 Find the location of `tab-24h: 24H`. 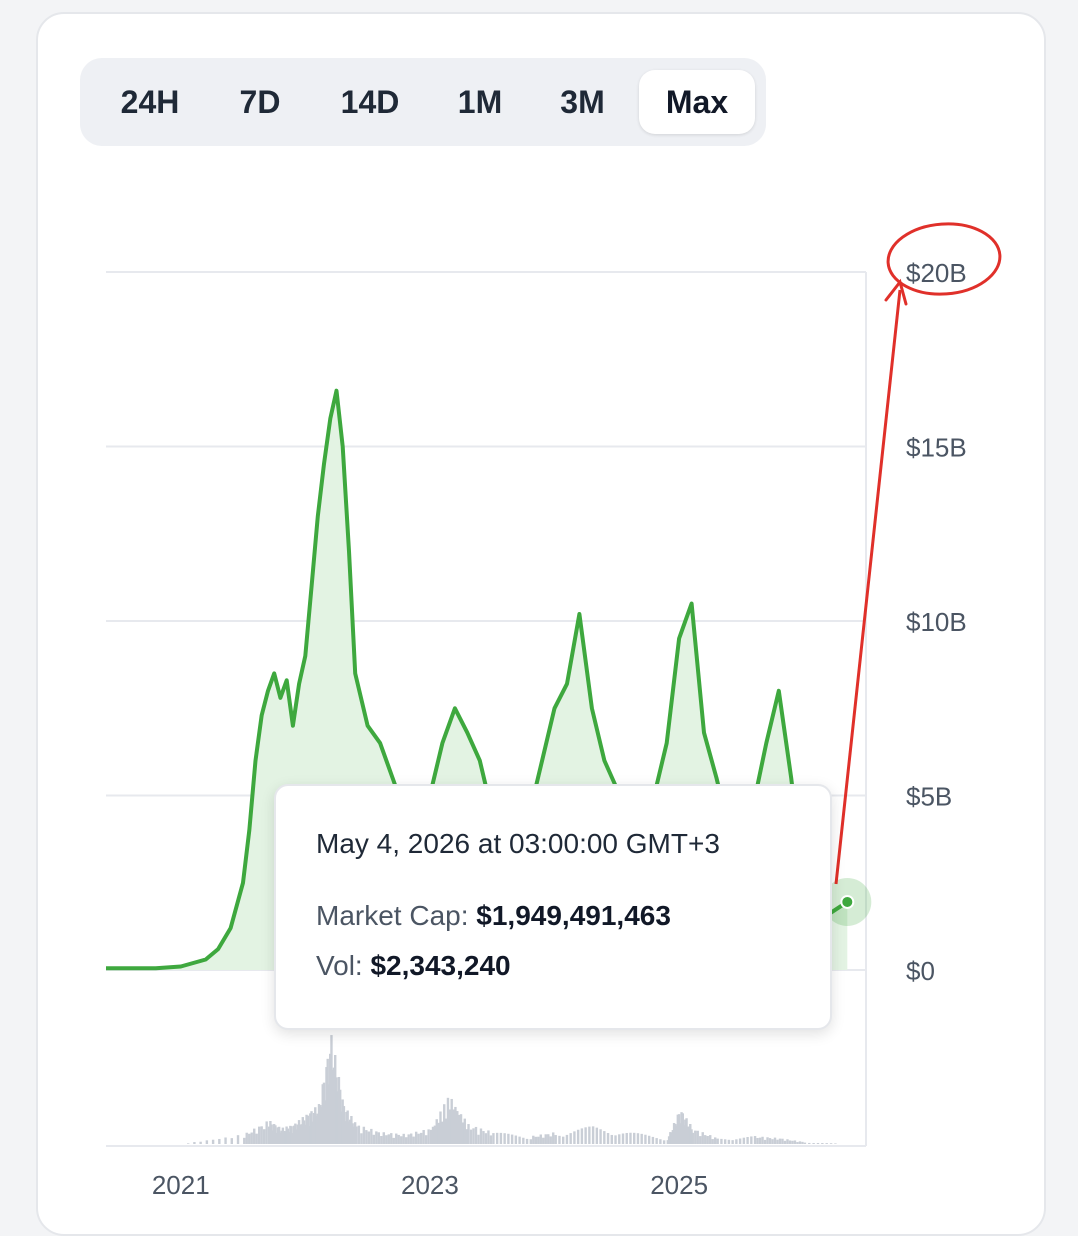

tab-24h: 24H is located at coordinates (150, 102).